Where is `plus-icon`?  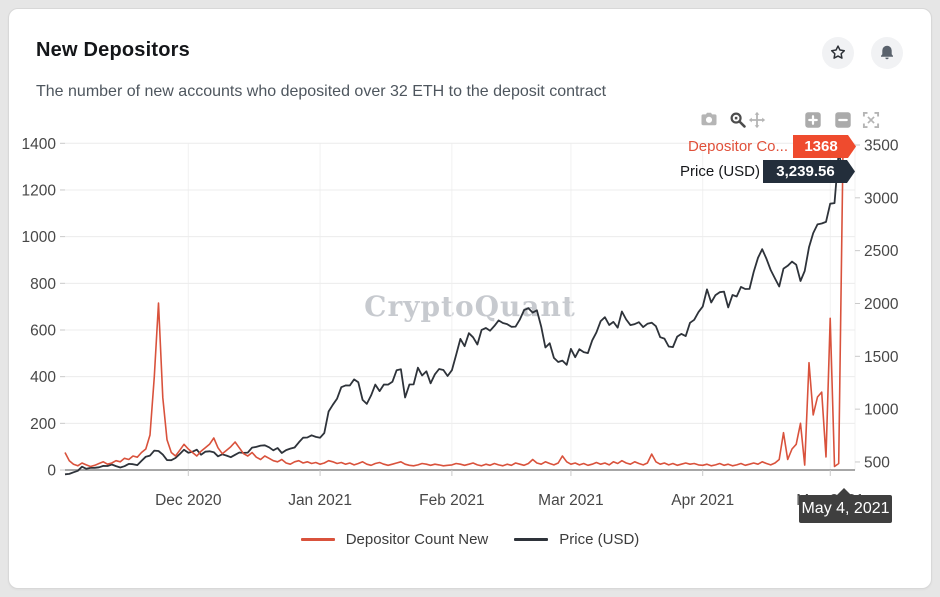
plus-icon is located at coordinates (813, 120).